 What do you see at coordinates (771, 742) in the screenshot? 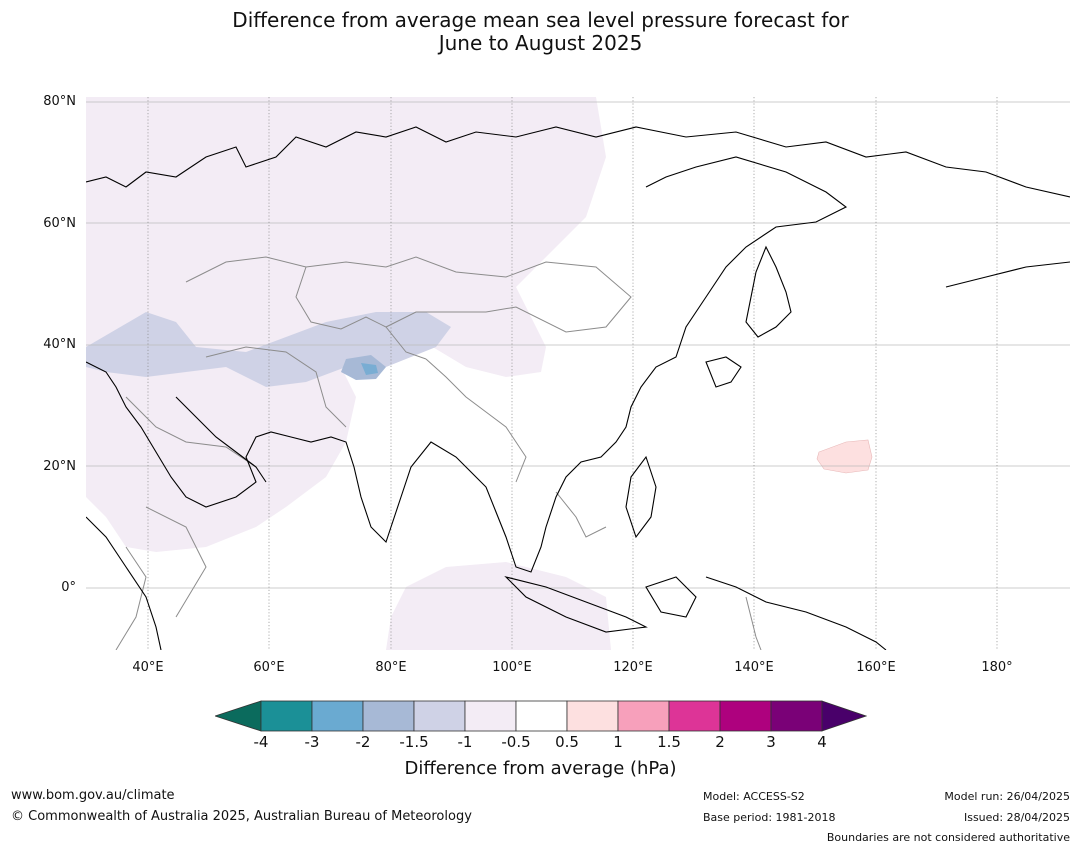
I see `colorbar-tick: 3` at bounding box center [771, 742].